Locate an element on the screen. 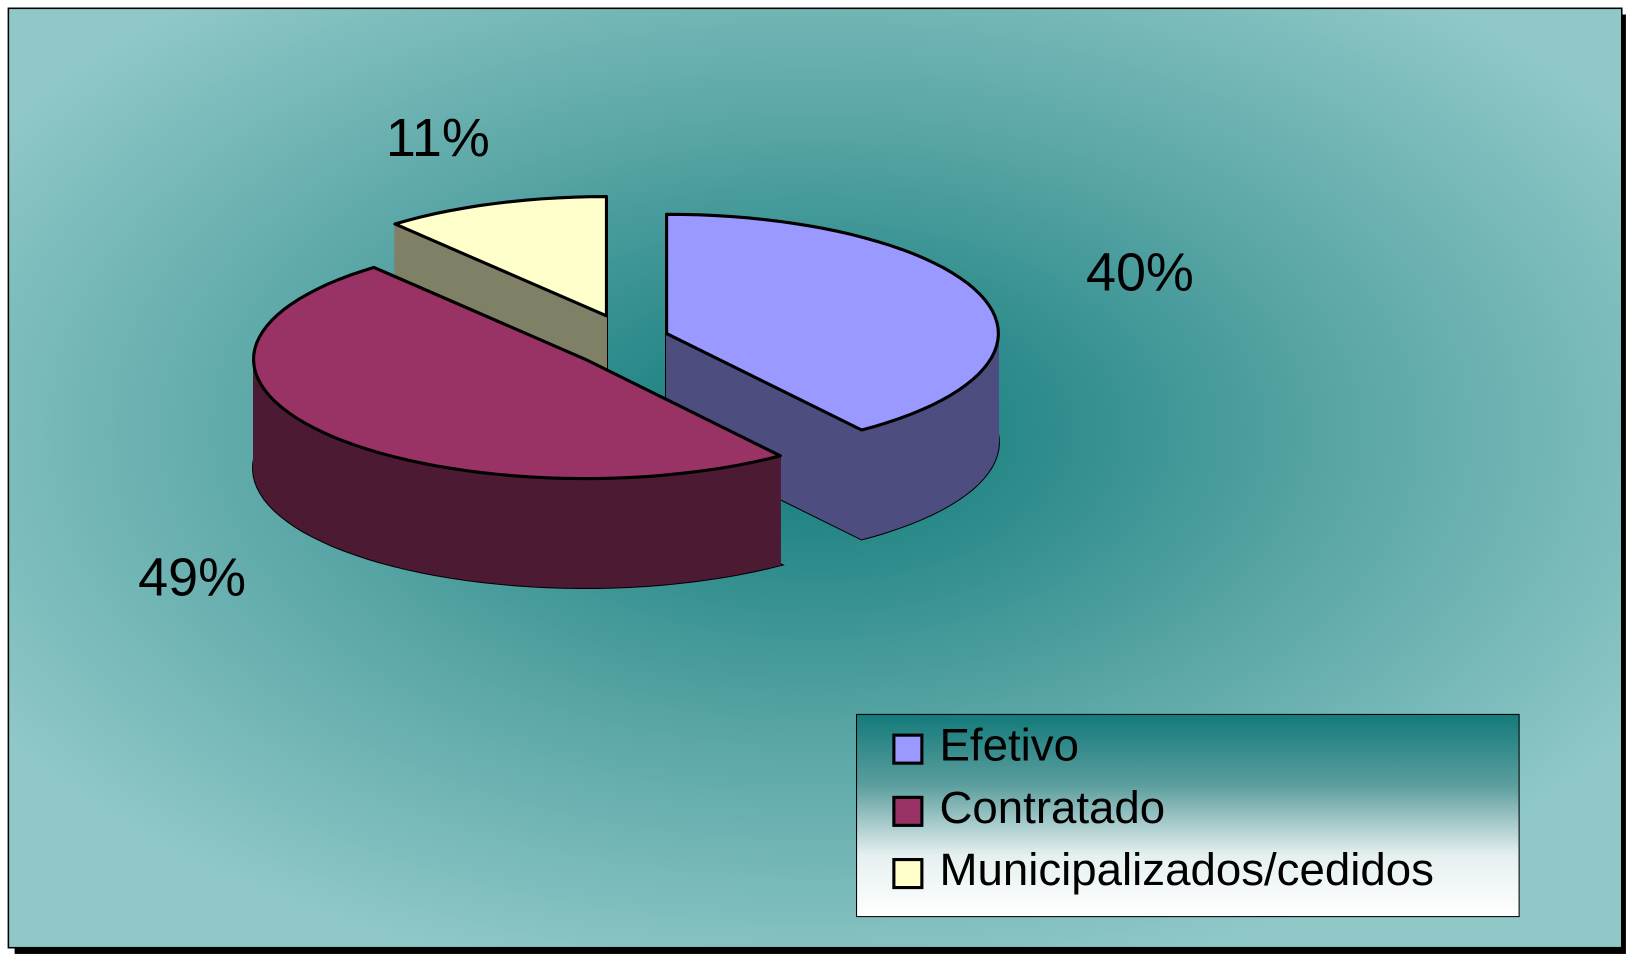 This screenshot has height=956, width=1626. data-label: 49% is located at coordinates (192, 578).